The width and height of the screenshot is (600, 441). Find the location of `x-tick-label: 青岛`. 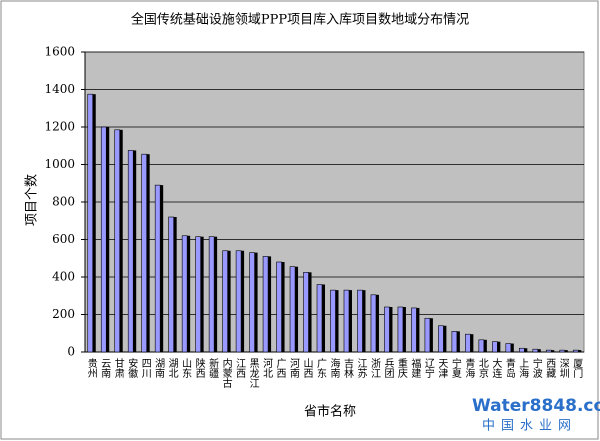

x-tick-label: 青岛 is located at coordinates (509, 368).